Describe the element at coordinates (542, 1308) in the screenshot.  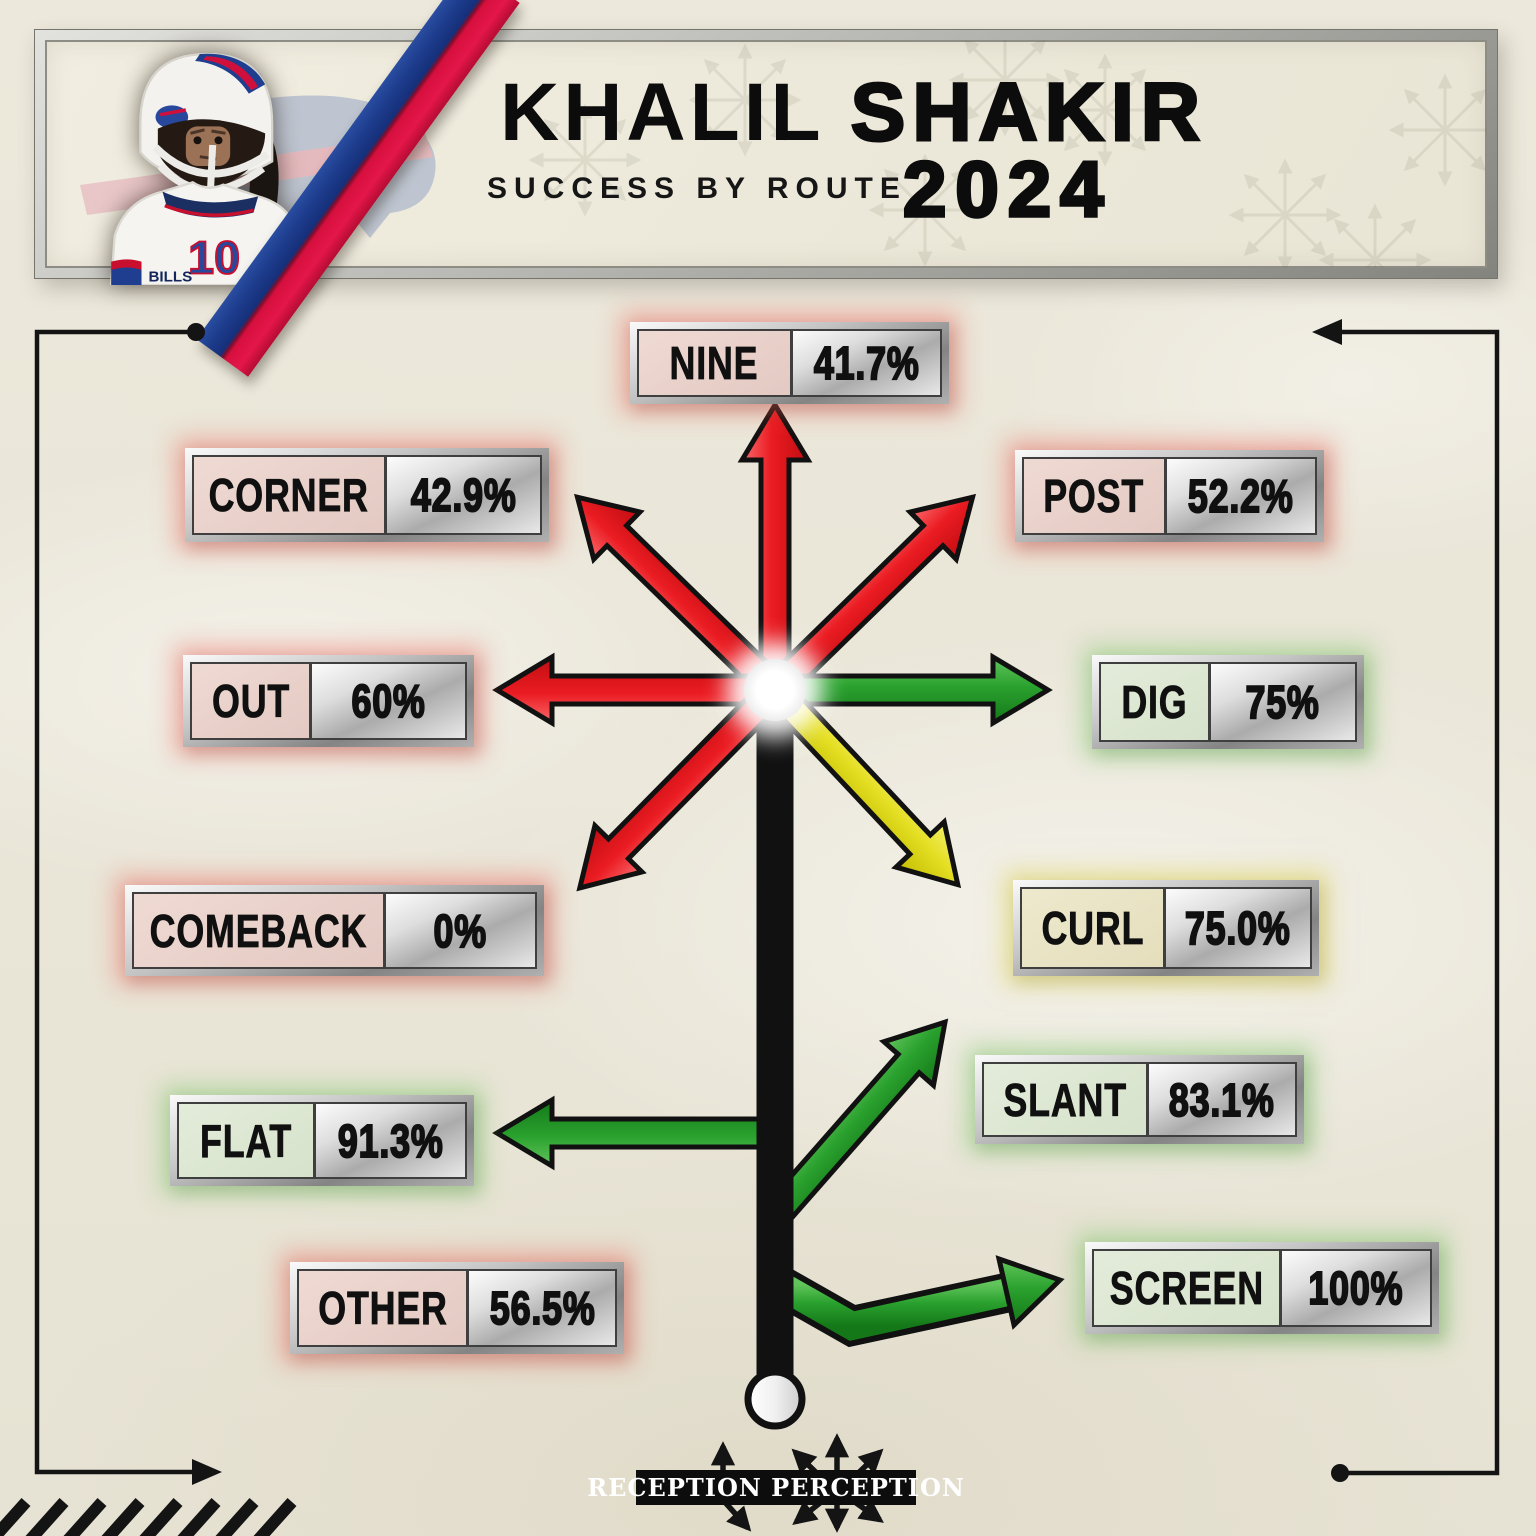
I see `route-value: 56.5%` at that location.